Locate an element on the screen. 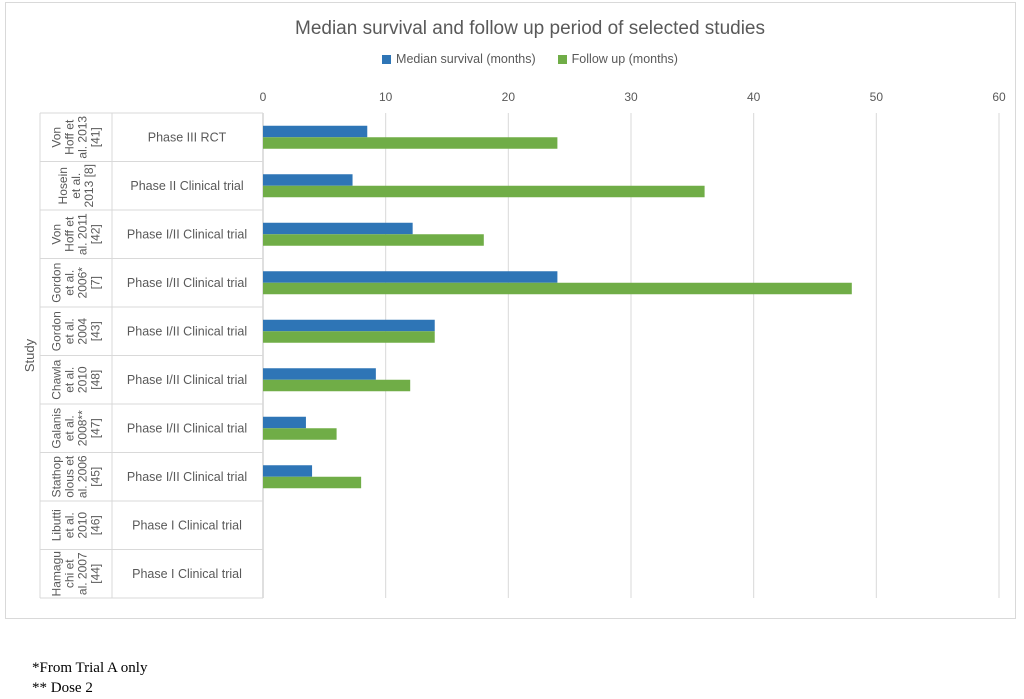 The height and width of the screenshot is (699, 1024). x-tick-label: 30 is located at coordinates (631, 97).